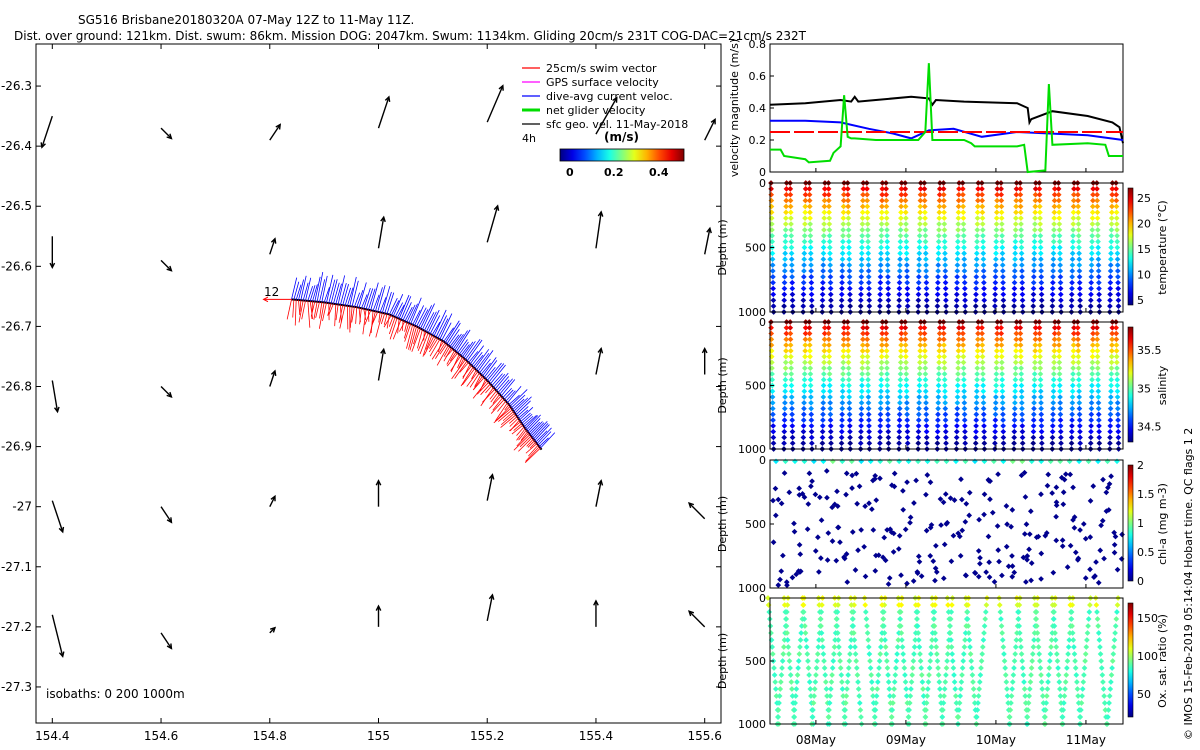  Describe the element at coordinates (1130, 246) in the screenshot. I see `panel-colorbar` at that location.